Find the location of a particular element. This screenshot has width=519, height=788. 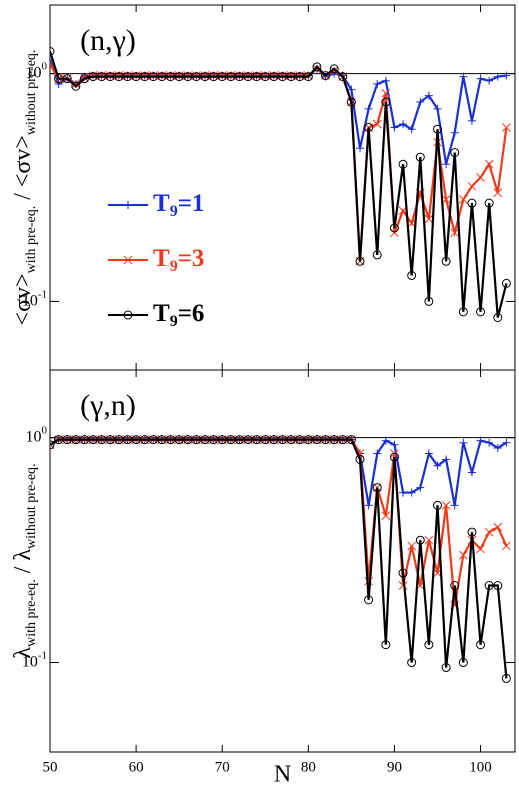

y-axis-label-part: <σv> is located at coordinates (23, 299).